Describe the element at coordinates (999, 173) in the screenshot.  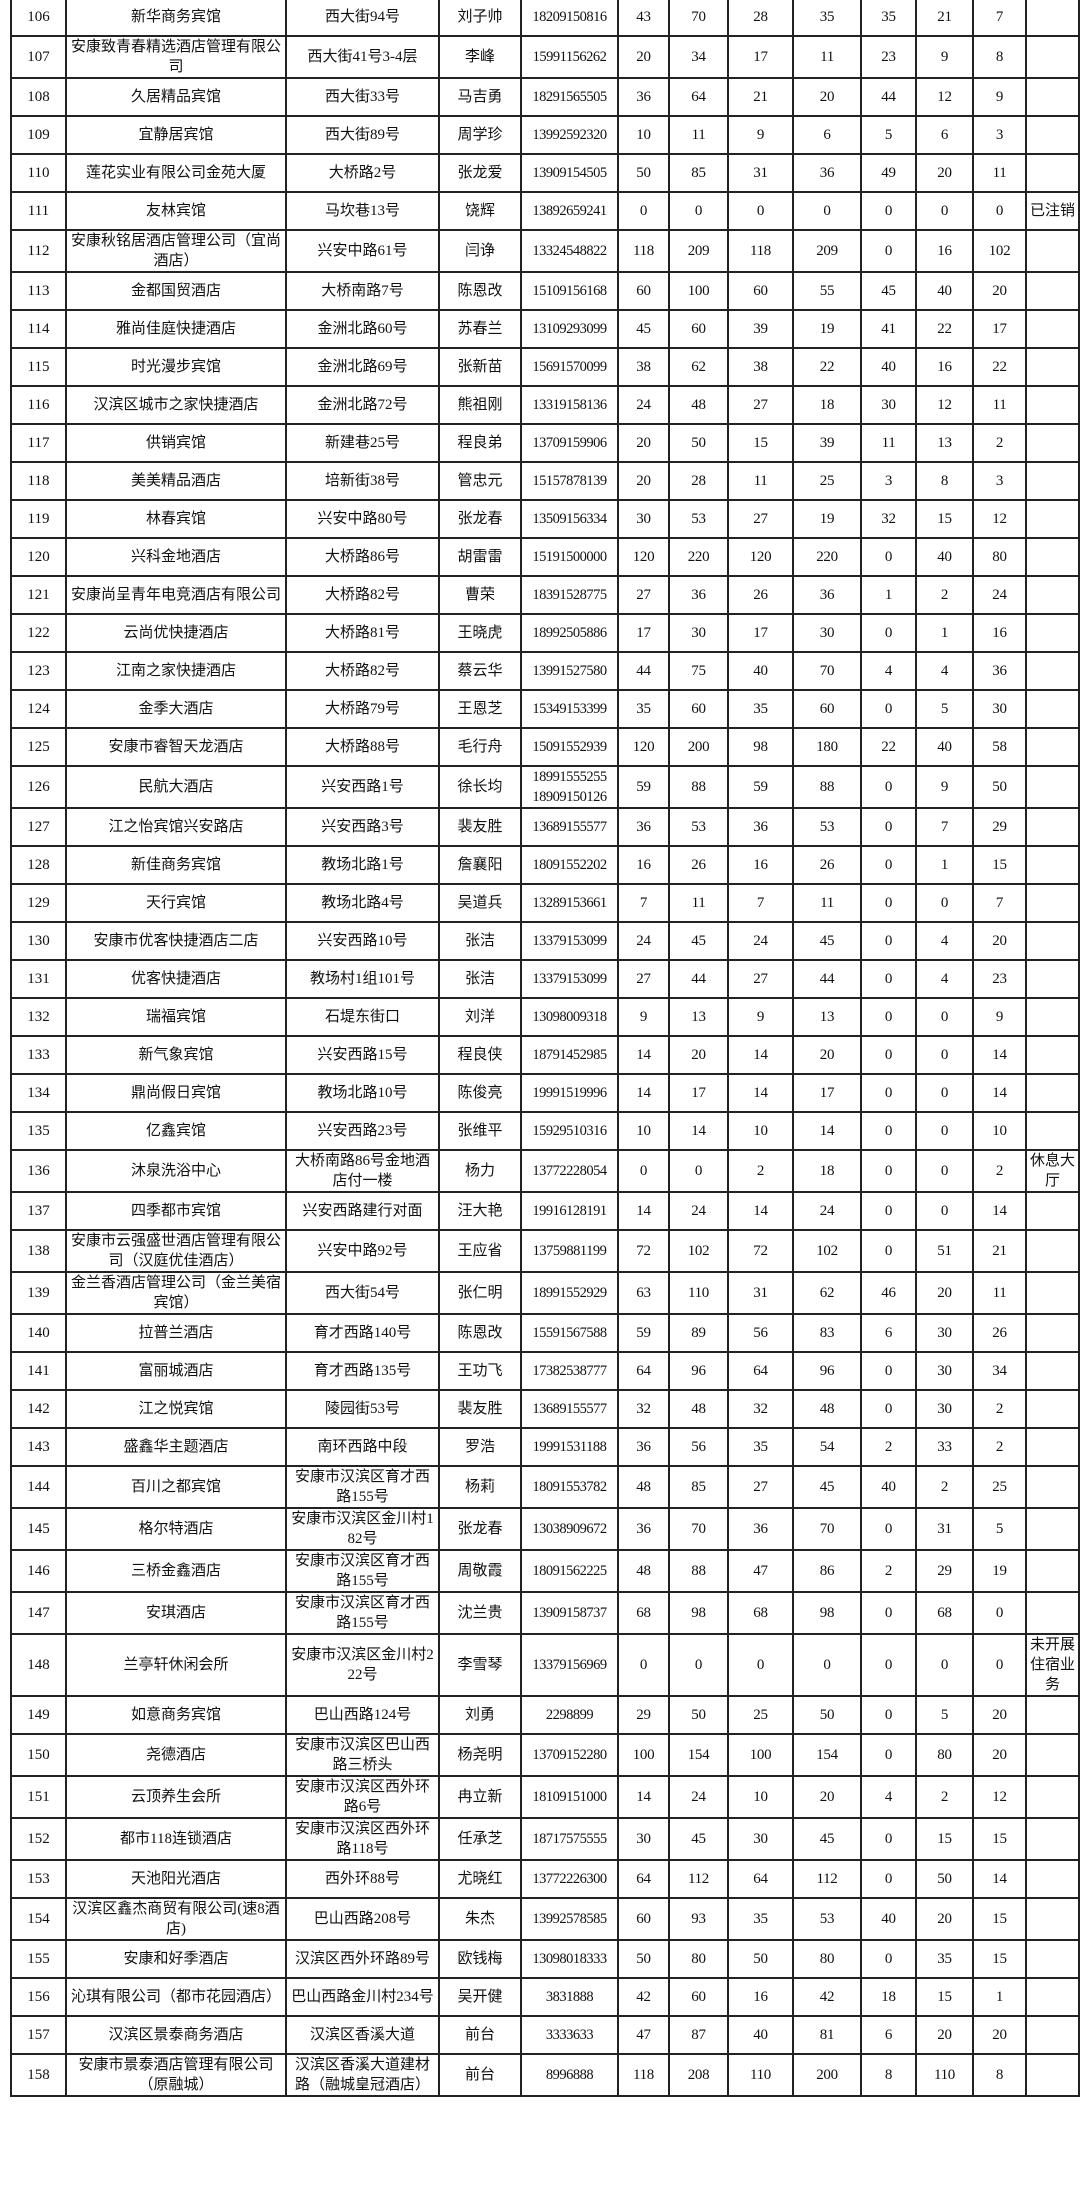
I see `count-7-cell: 11` at that location.